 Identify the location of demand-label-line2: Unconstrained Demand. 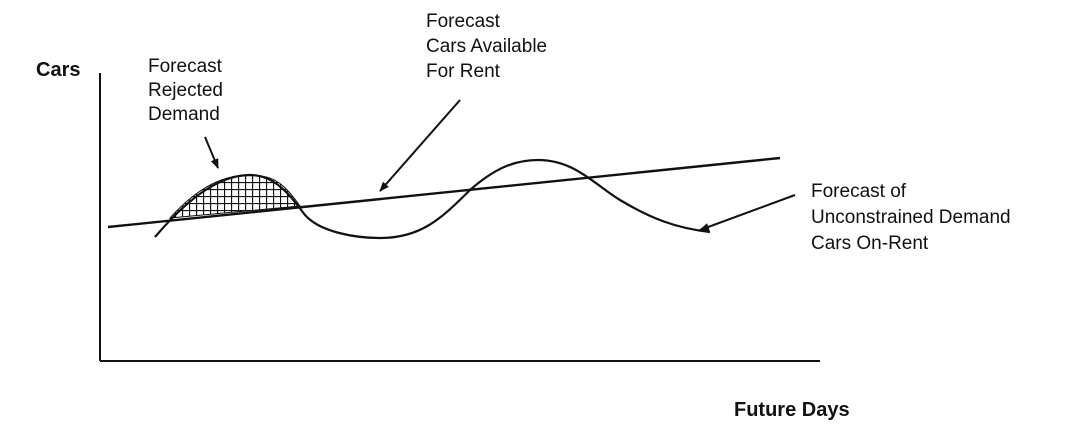
(911, 217).